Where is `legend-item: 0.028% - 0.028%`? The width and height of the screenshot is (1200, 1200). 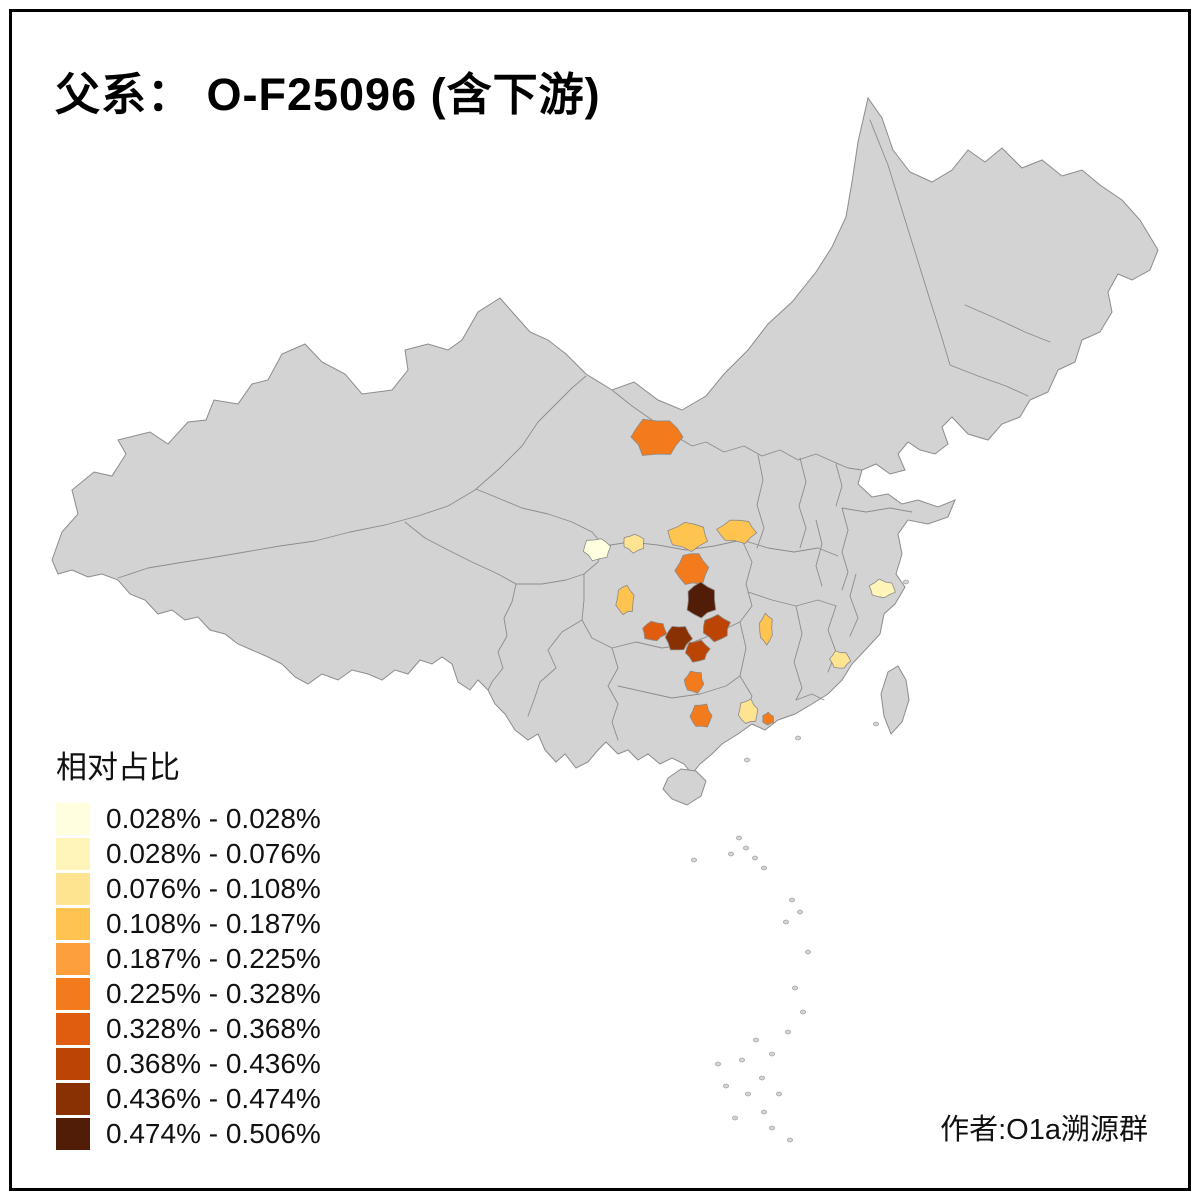 legend-item: 0.028% - 0.028% is located at coordinates (188, 818).